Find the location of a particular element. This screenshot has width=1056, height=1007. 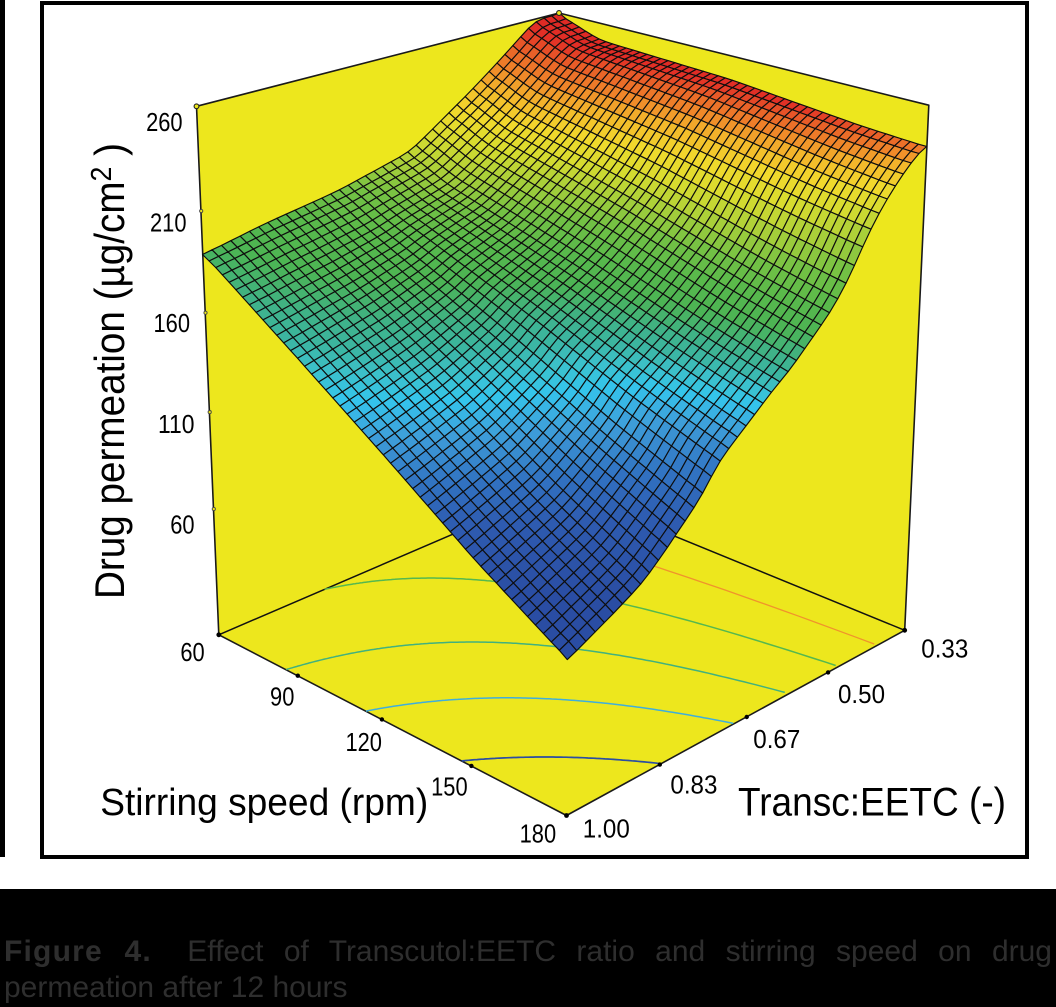

svg-text: 210 is located at coordinates (168, 223).